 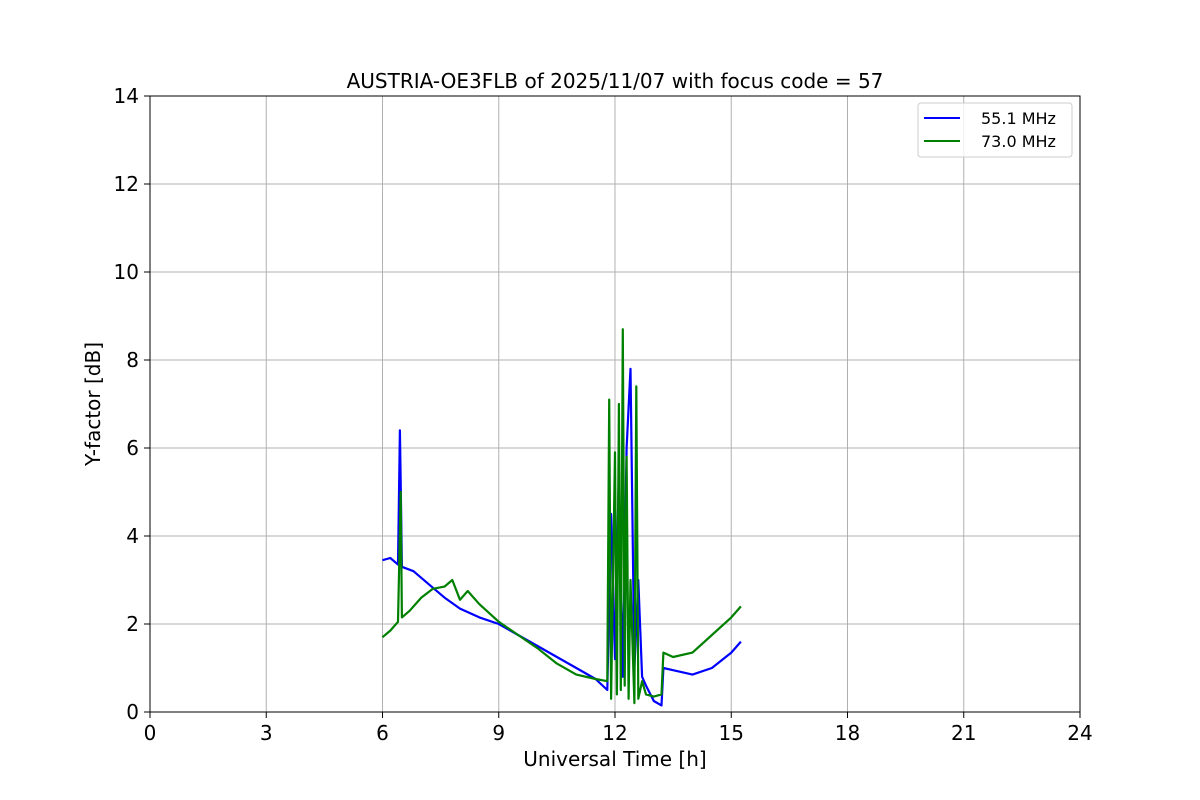 I want to click on series-layer, so click(x=561, y=517).